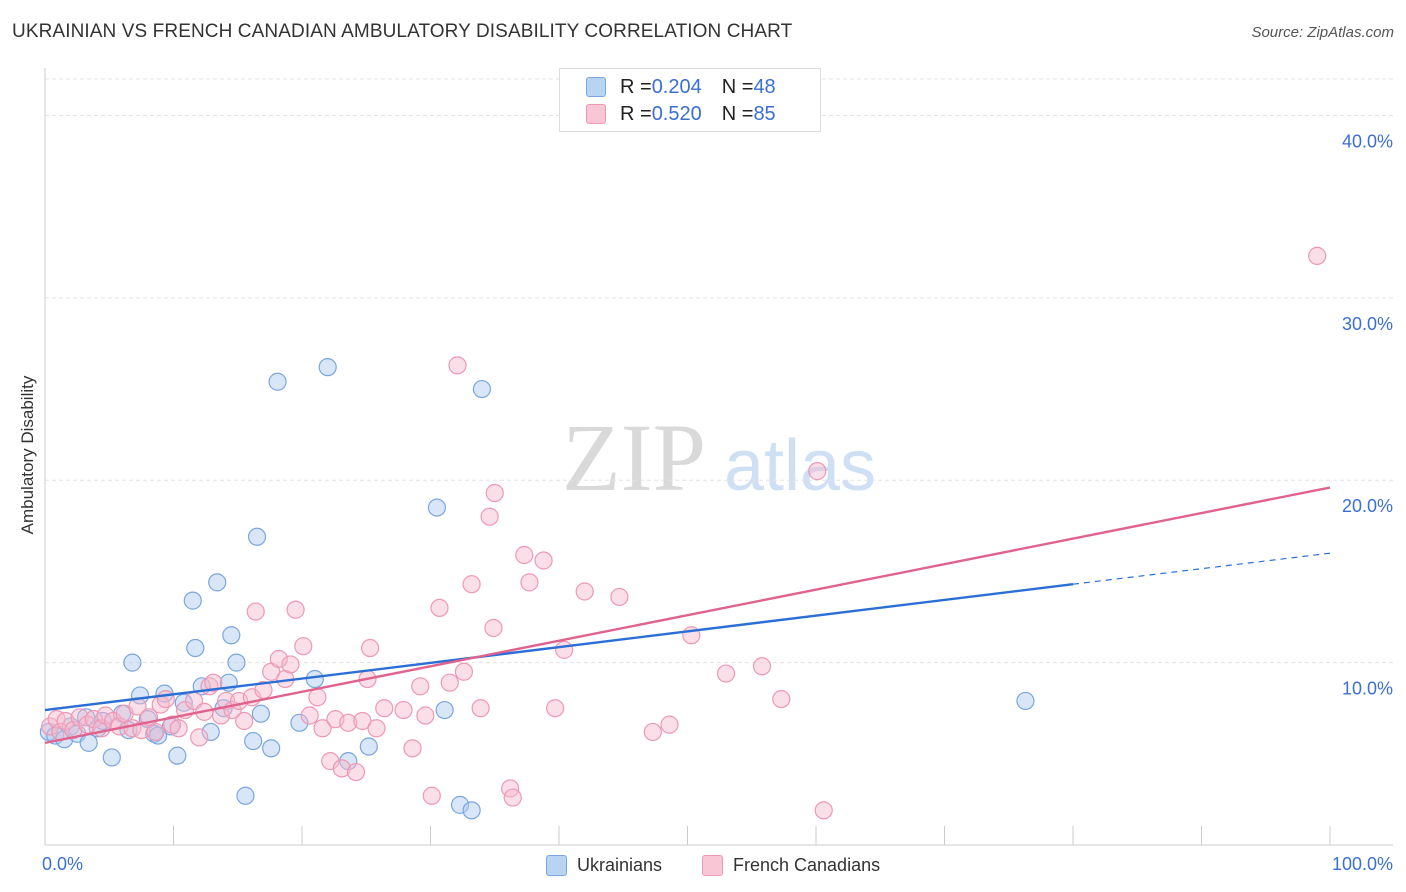 Image resolution: width=1406 pixels, height=892 pixels. What do you see at coordinates (1367, 141) in the screenshot?
I see `y-tick-label: 40.0%` at bounding box center [1367, 141].